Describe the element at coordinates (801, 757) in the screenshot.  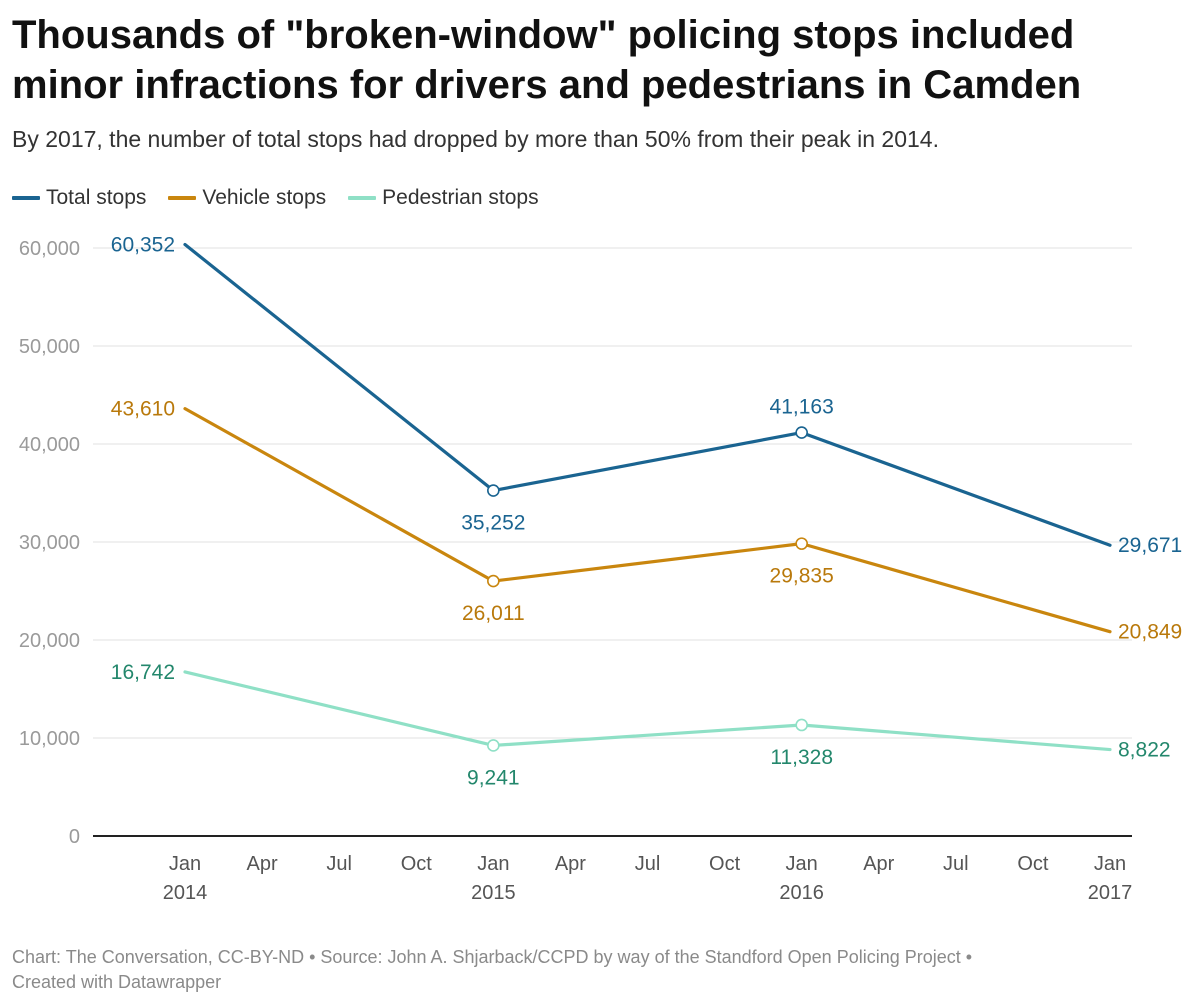
I see `data-label: 11,328` at that location.